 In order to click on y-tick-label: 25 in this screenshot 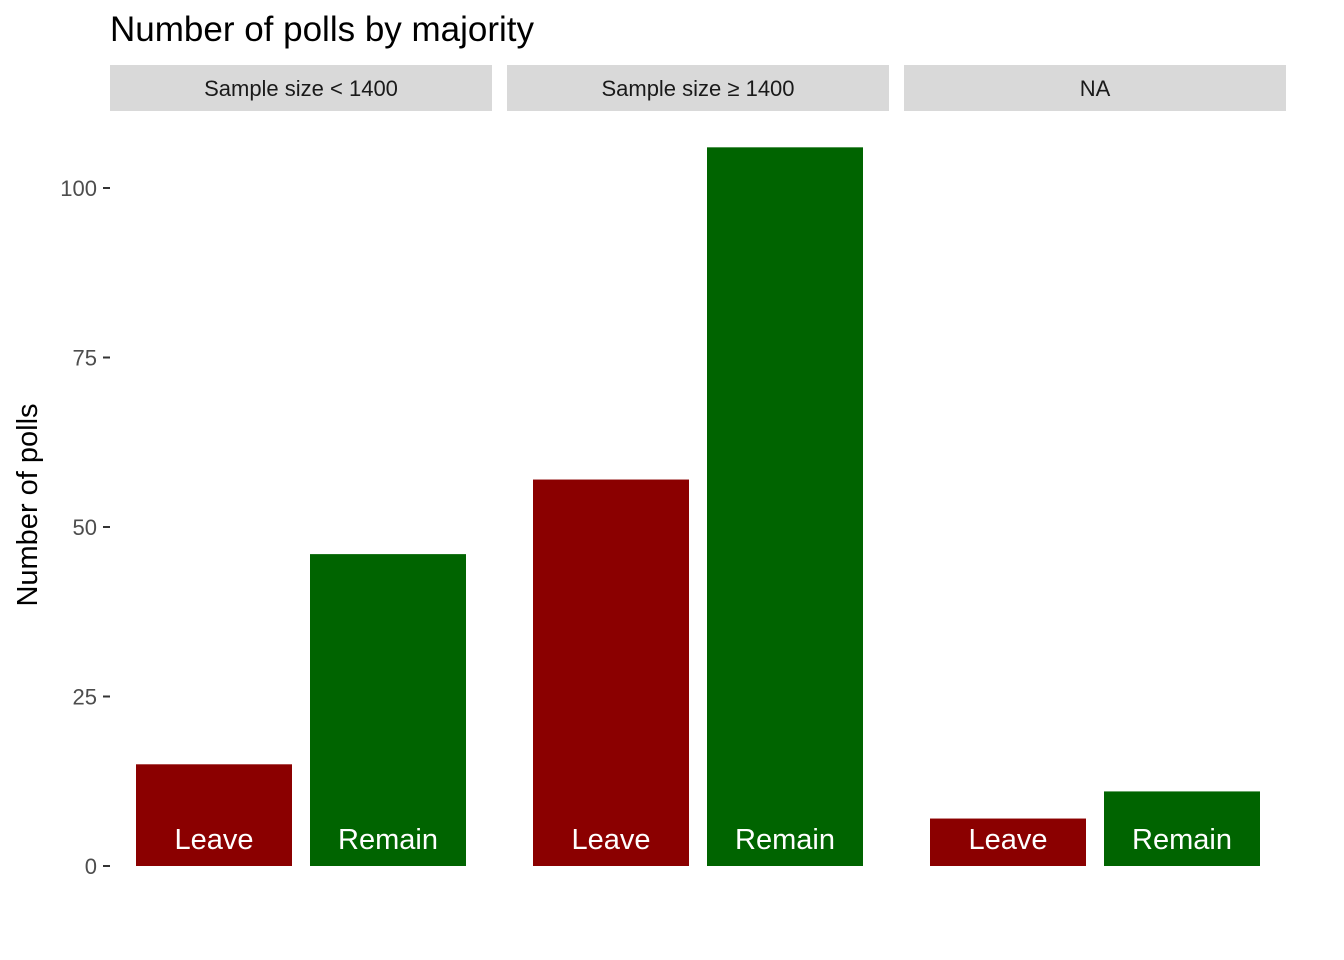, I will do `click(85, 697)`.